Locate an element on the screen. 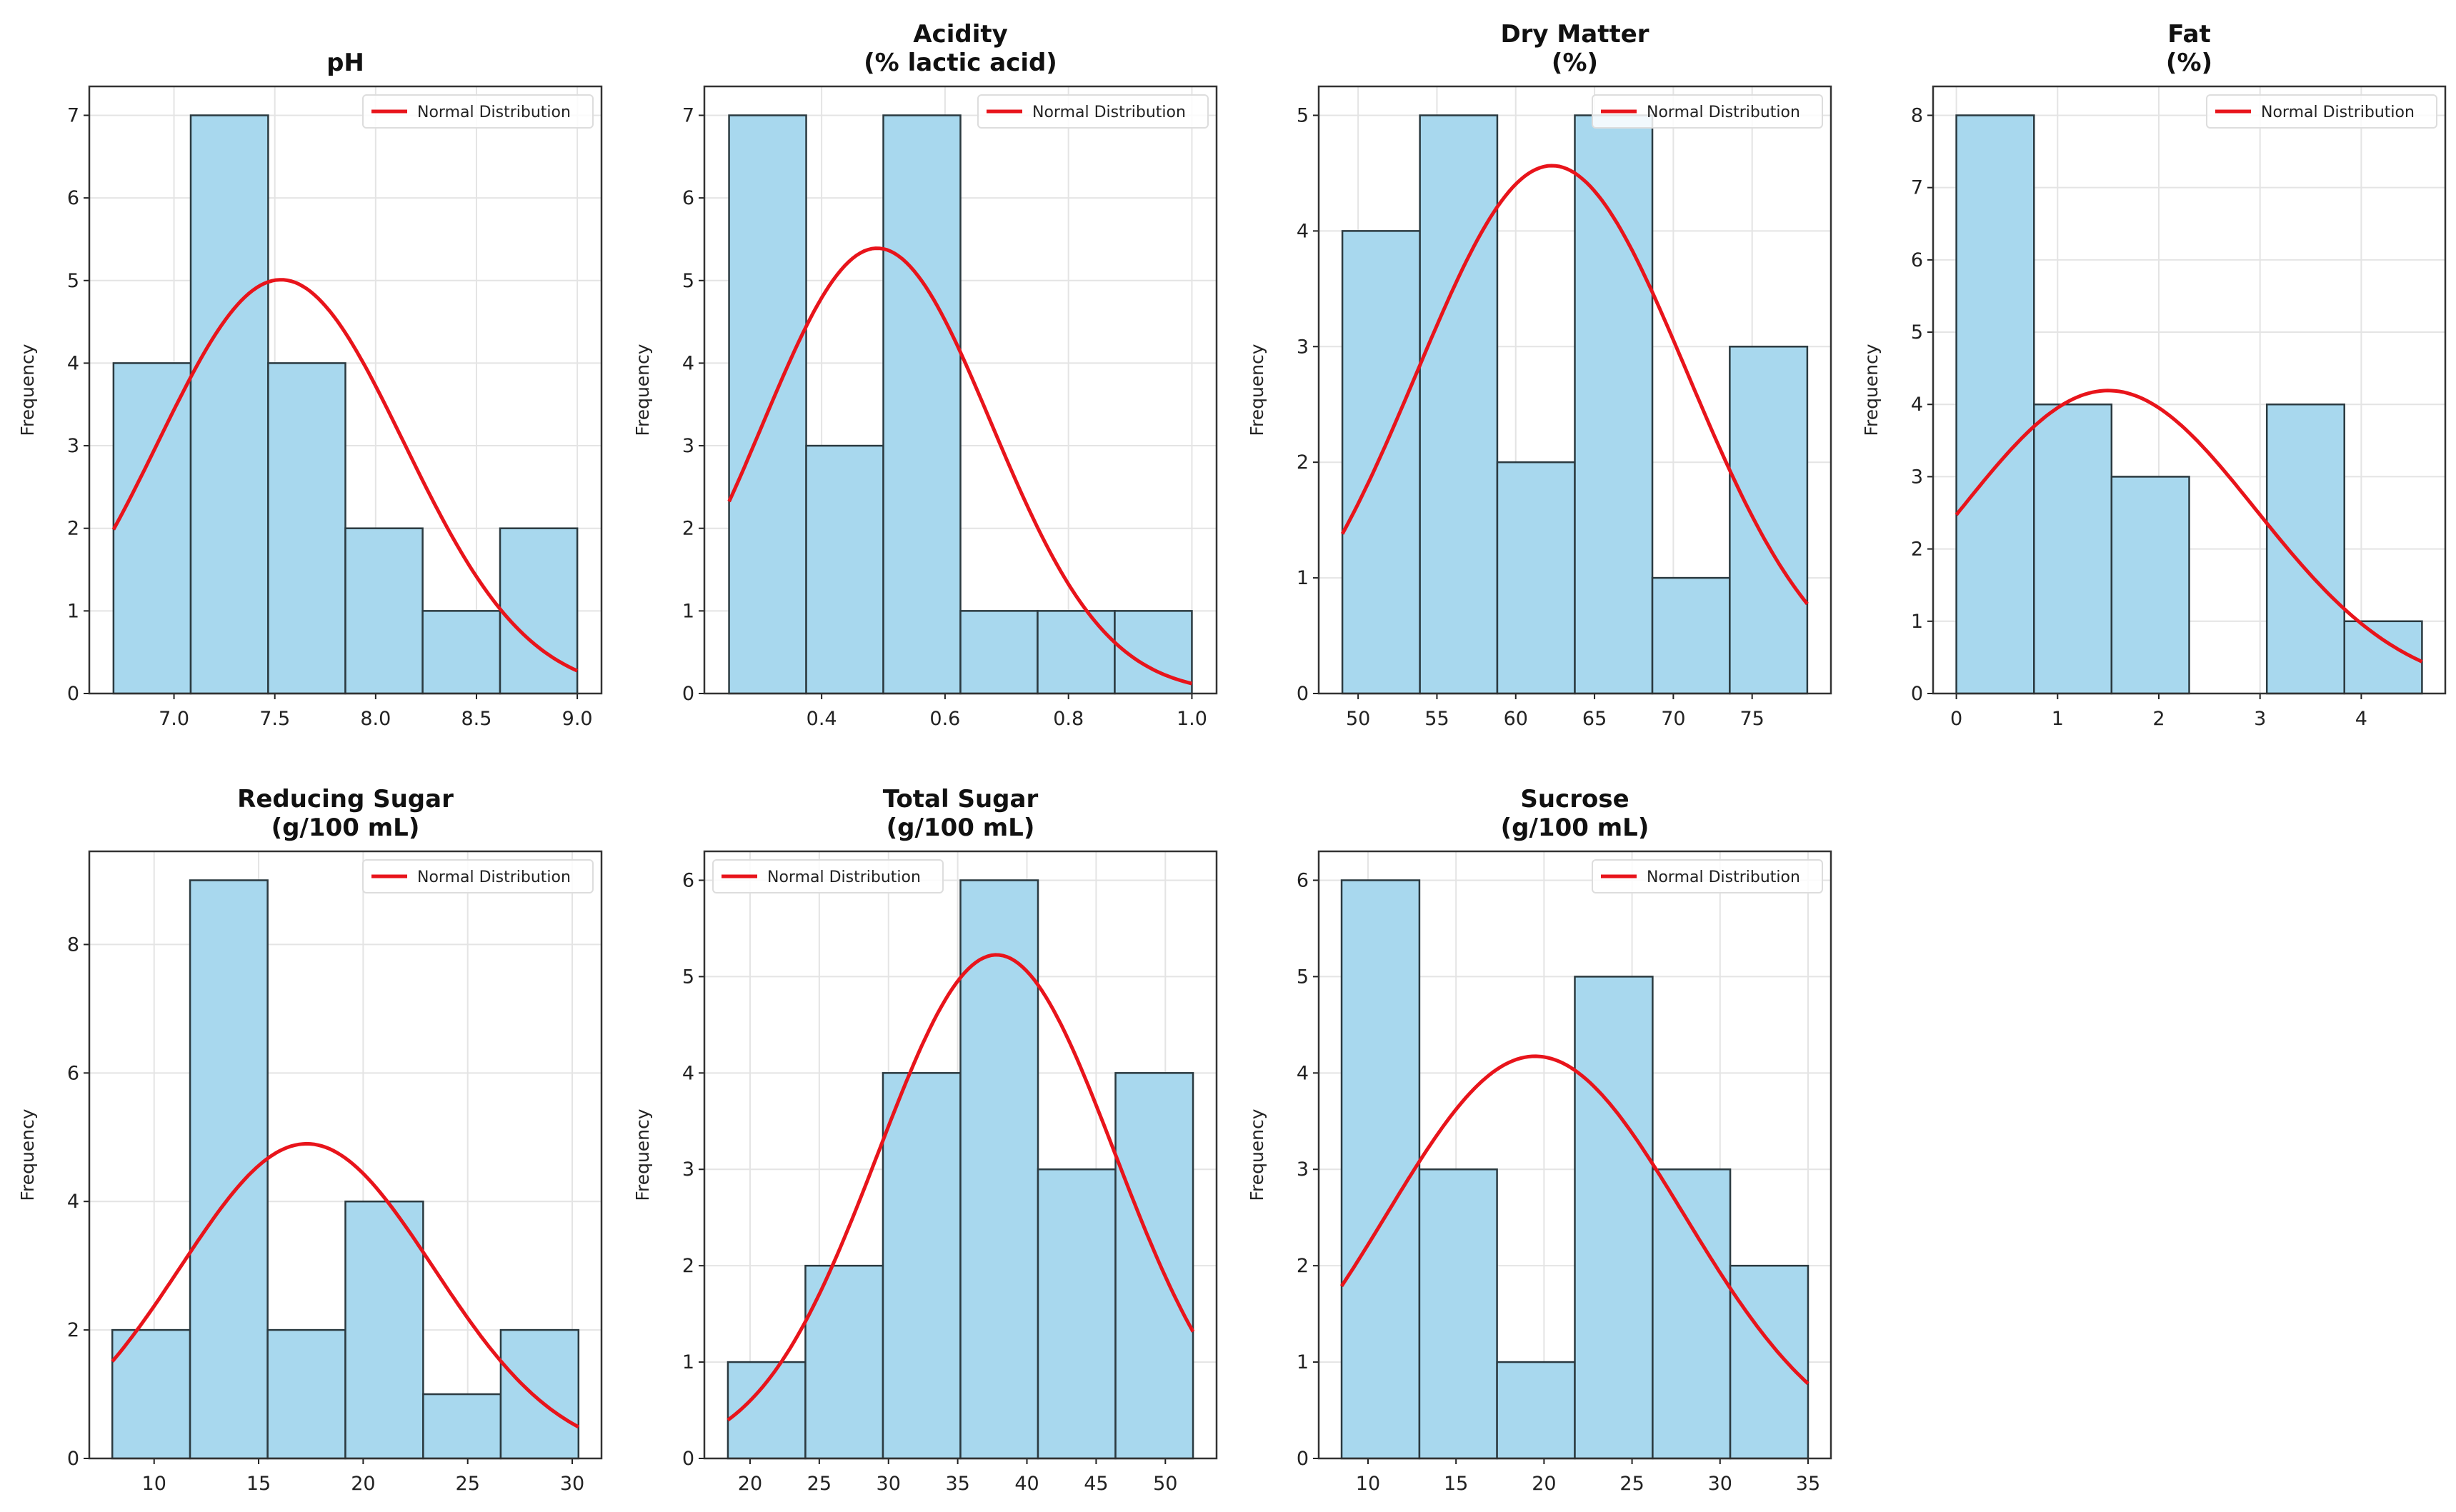 The height and width of the screenshot is (1512, 2456). x-tick-label: 50 is located at coordinates (1358, 719).